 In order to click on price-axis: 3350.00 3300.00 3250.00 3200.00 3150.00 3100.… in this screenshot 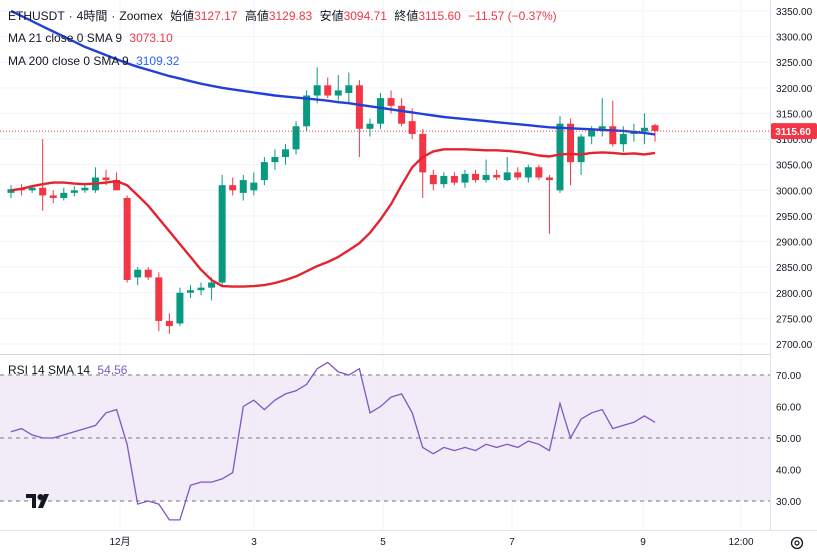, I will do `click(794, 179)`.